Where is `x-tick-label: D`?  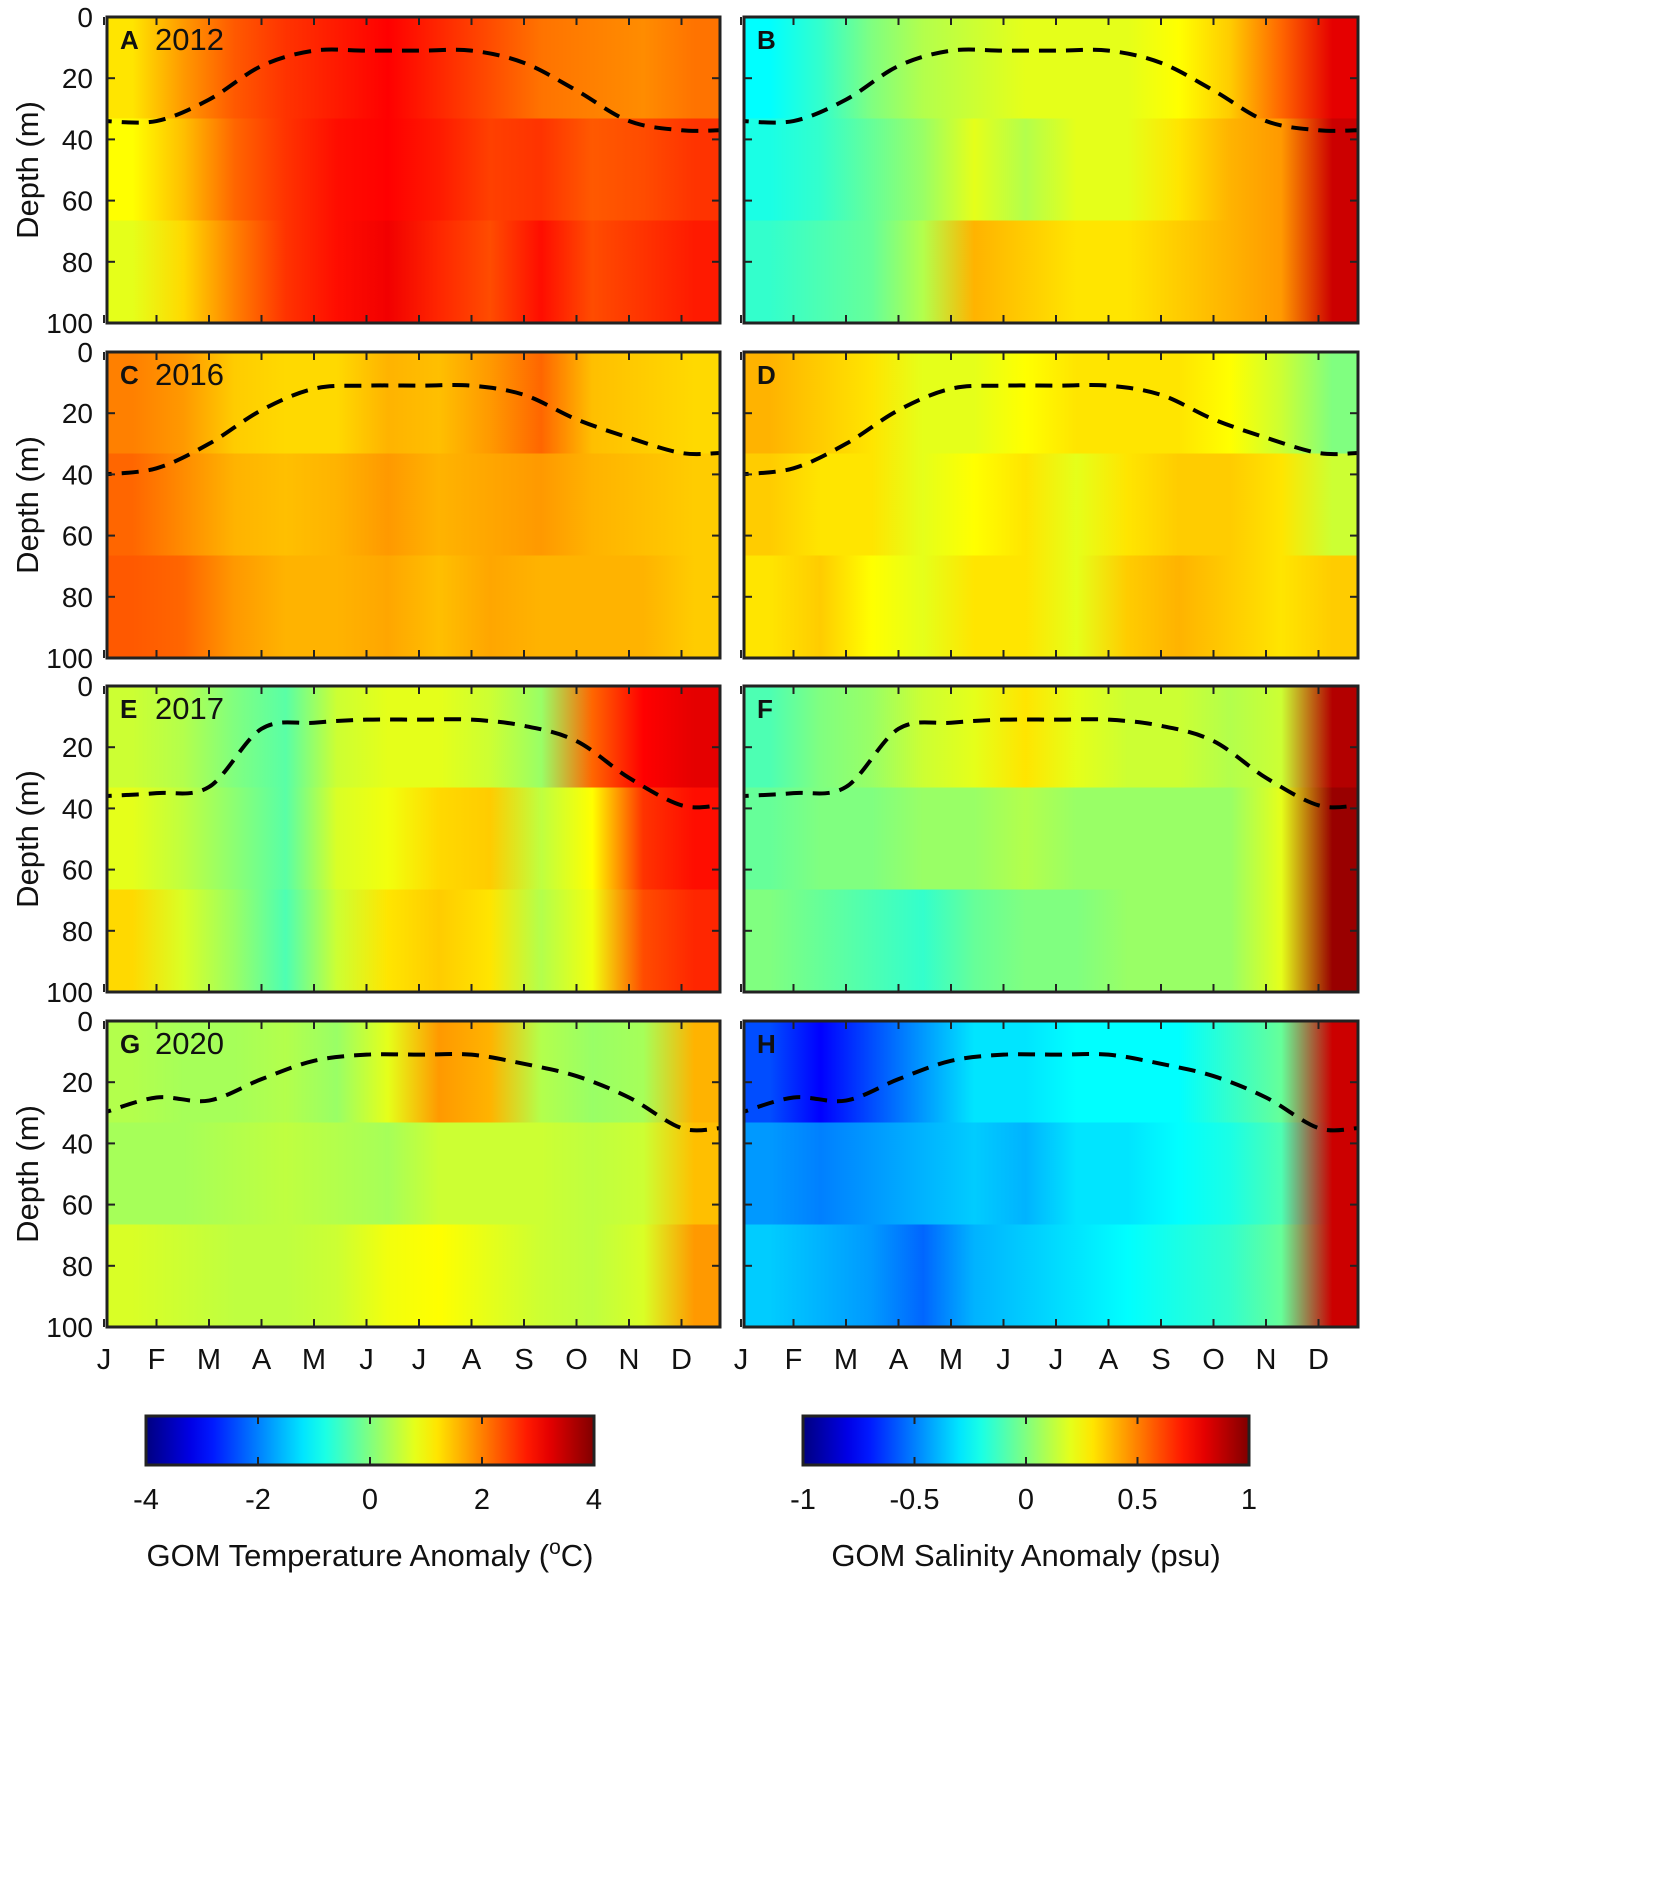 x-tick-label: D is located at coordinates (1318, 1360).